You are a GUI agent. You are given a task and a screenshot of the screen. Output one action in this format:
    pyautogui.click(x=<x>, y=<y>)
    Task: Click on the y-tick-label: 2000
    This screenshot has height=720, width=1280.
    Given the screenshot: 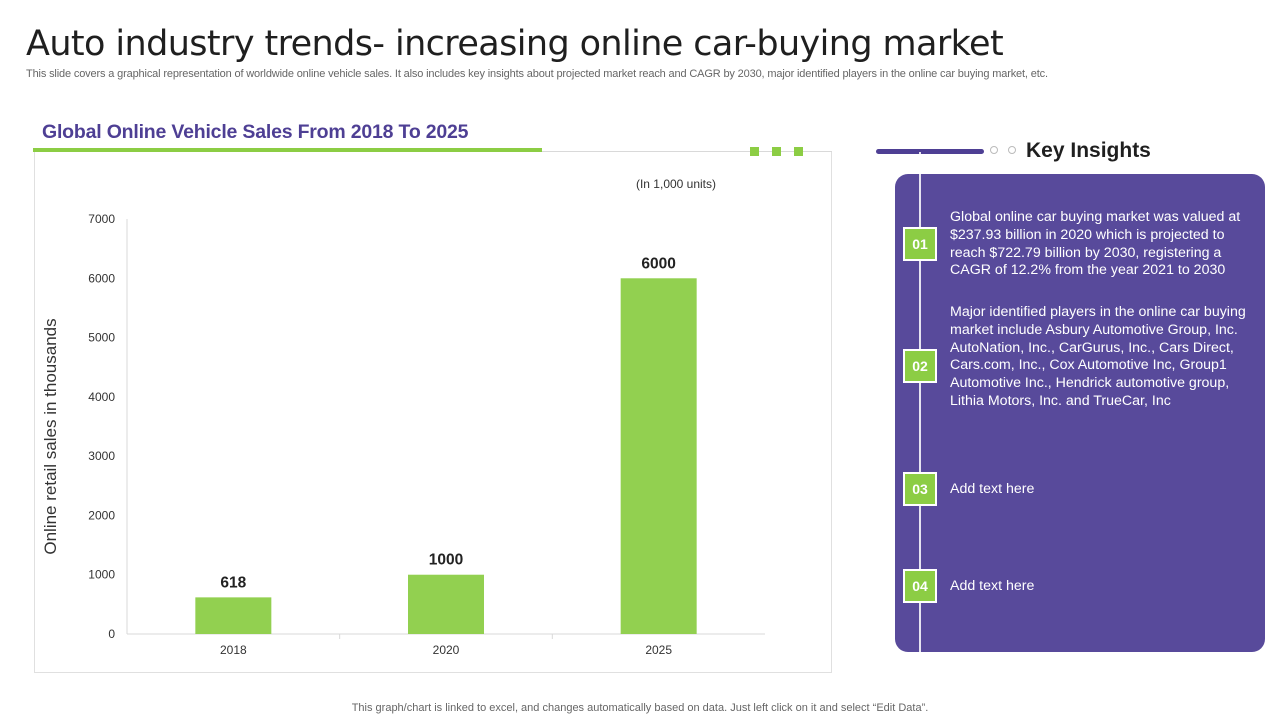 What is the action you would take?
    pyautogui.click(x=101, y=515)
    